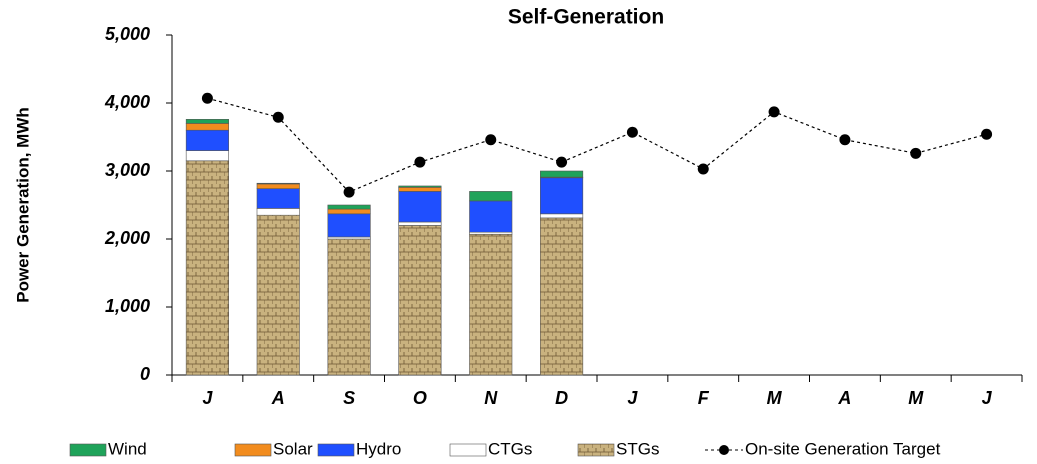  Describe the element at coordinates (491, 398) in the screenshot. I see `x-tick-label: N` at that location.